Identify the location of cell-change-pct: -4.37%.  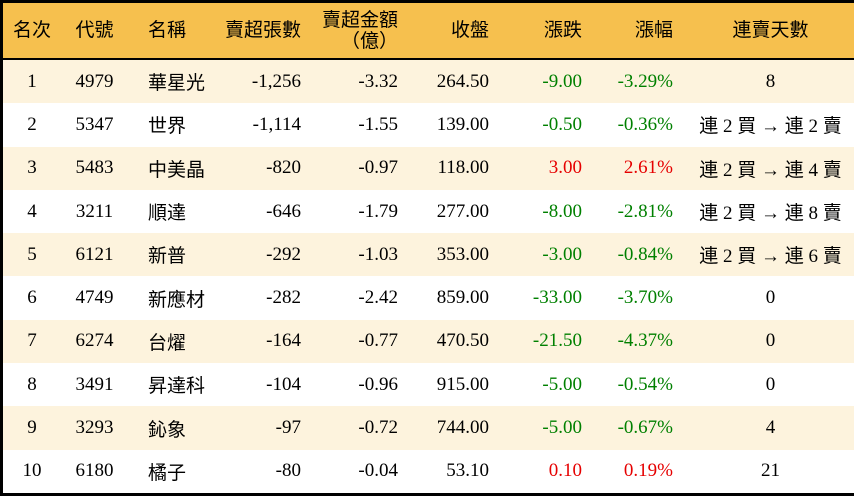
(645, 341).